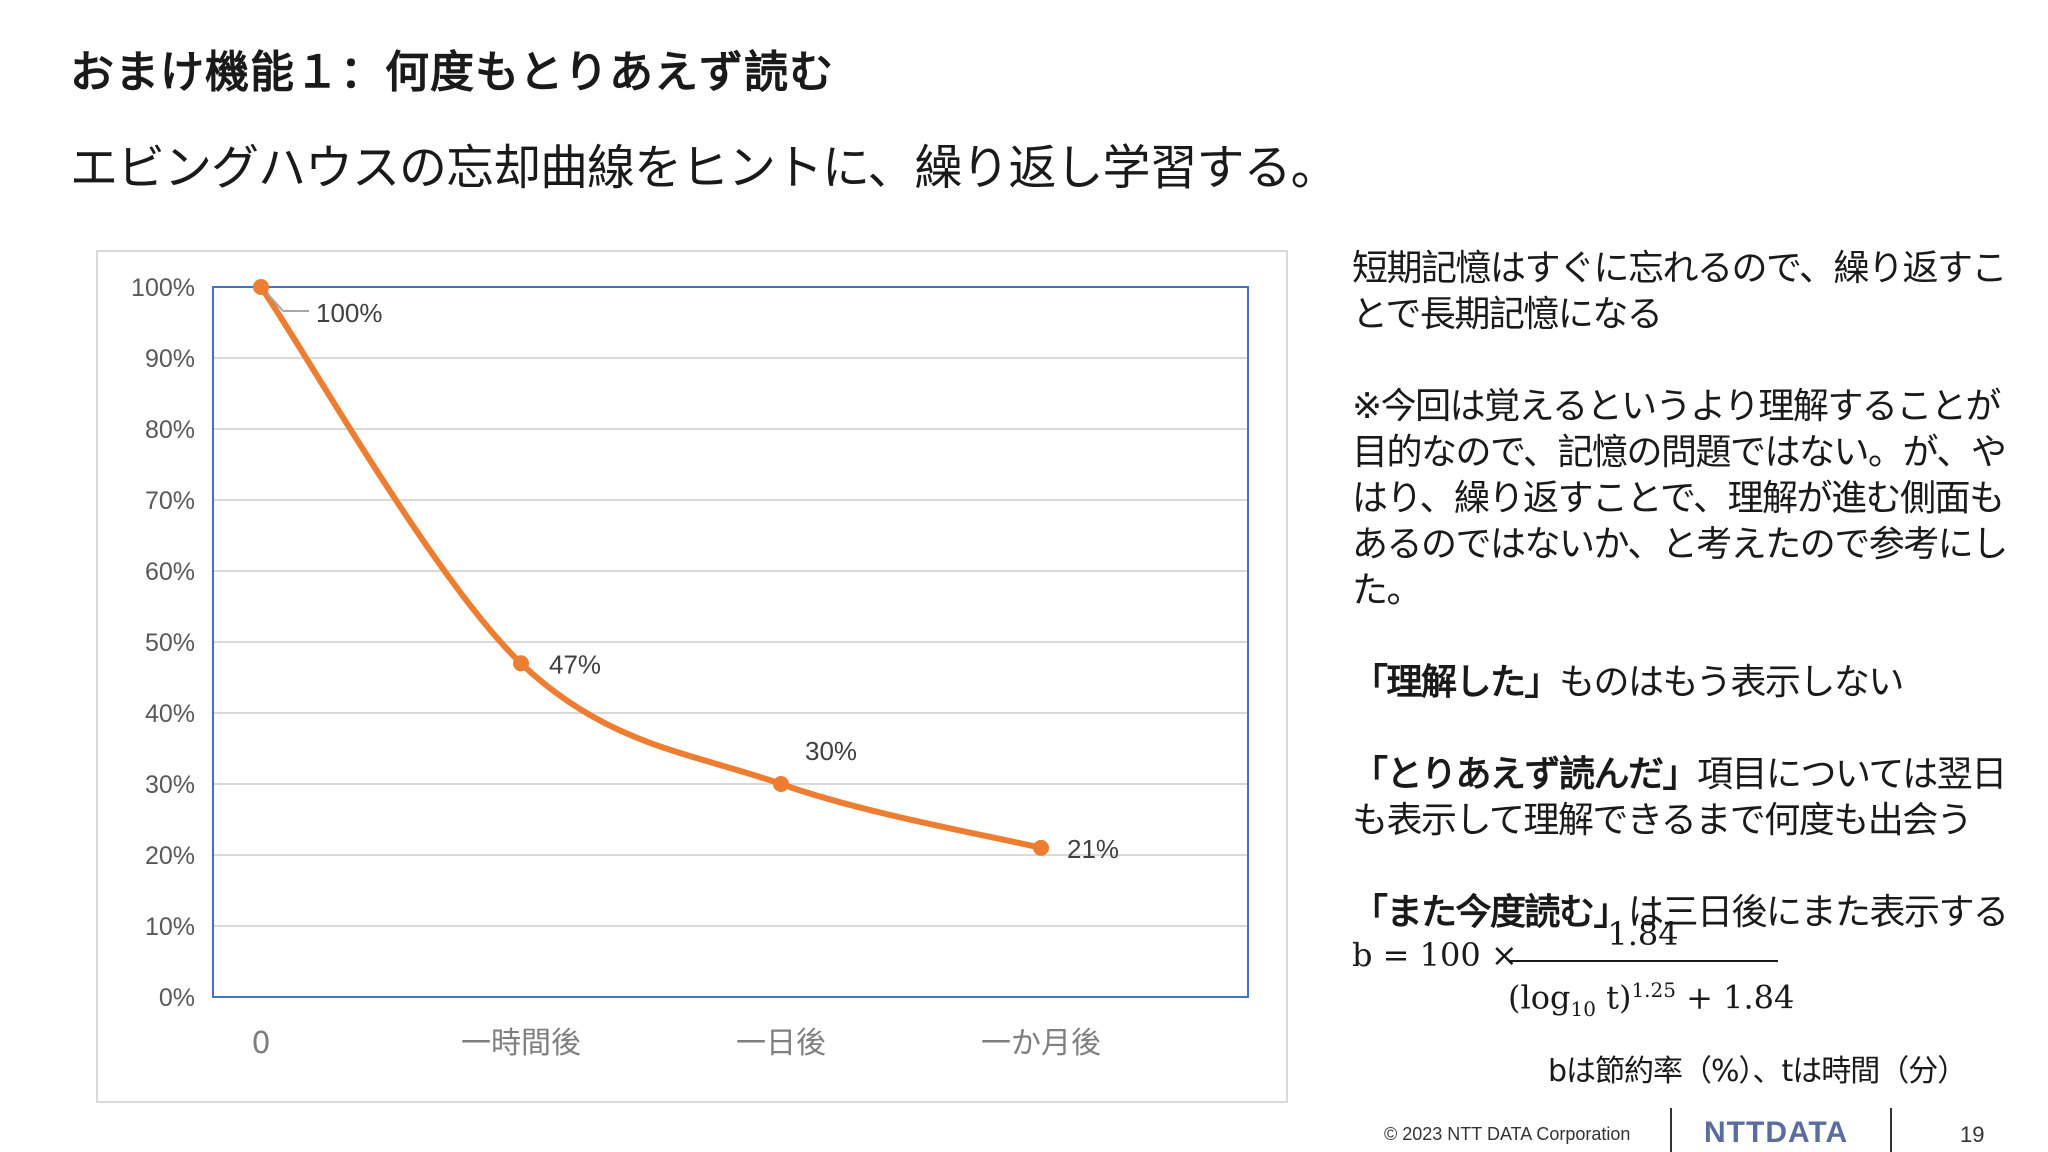 The width and height of the screenshot is (2048, 1152). I want to click on note-understood-label: 「理解した」, so click(1456, 682).